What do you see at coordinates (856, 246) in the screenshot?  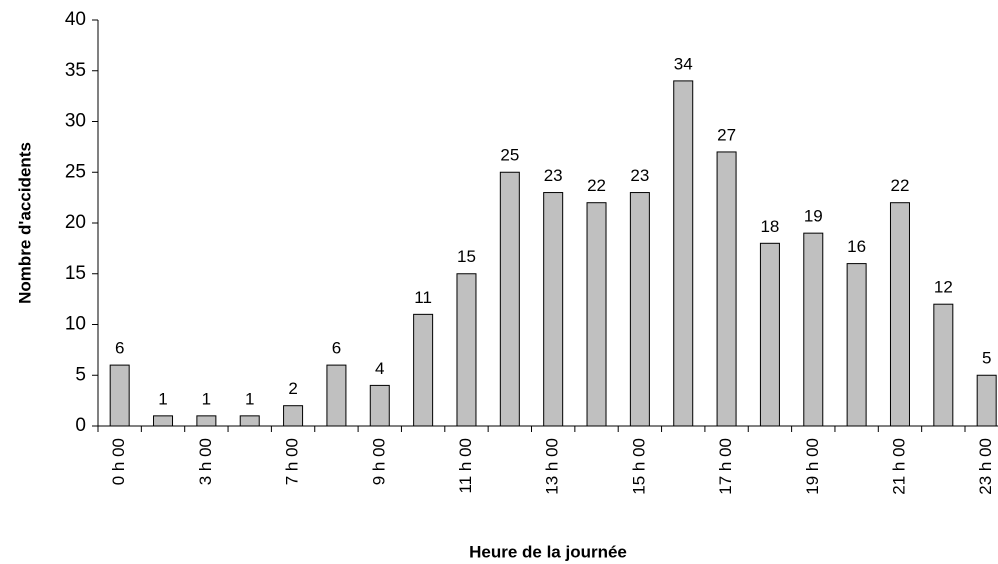 I see `value-label: 16` at bounding box center [856, 246].